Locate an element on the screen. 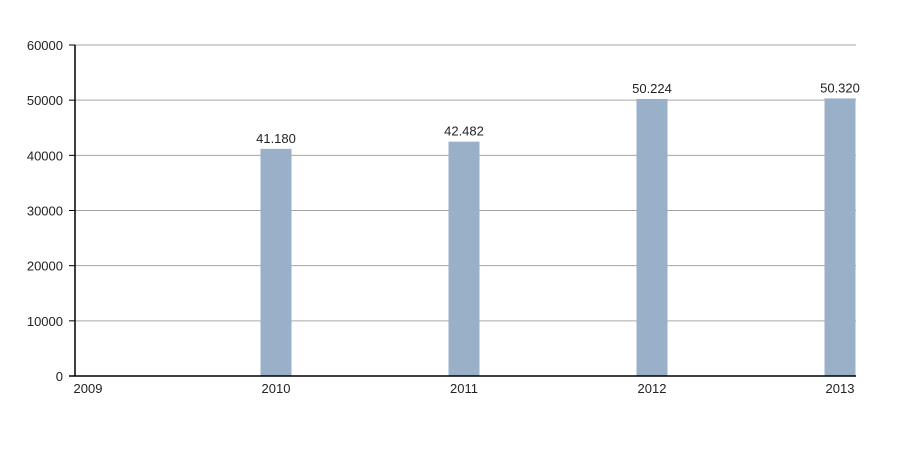 This screenshot has height=450, width=900. y-tick-label: 40000 is located at coordinates (45, 155).